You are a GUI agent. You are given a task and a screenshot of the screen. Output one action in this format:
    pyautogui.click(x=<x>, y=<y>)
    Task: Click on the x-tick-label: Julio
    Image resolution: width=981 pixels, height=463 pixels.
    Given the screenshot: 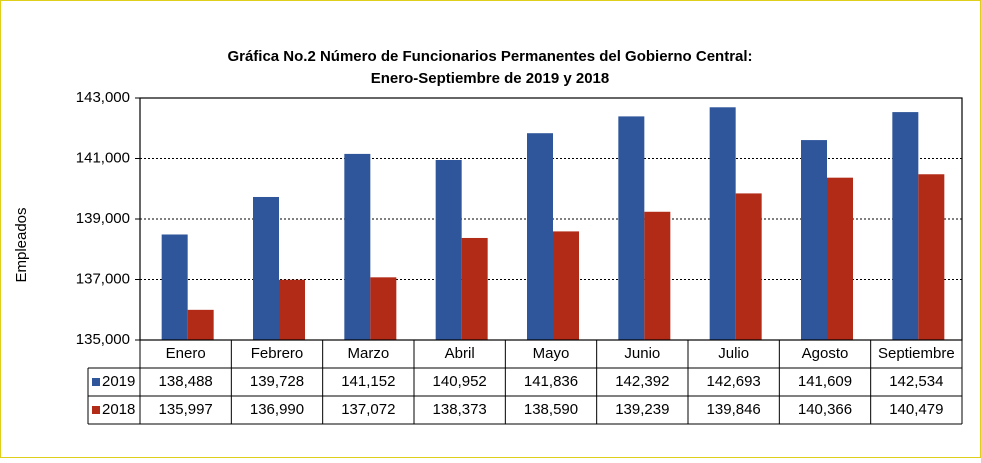 What is the action you would take?
    pyautogui.click(x=733, y=353)
    